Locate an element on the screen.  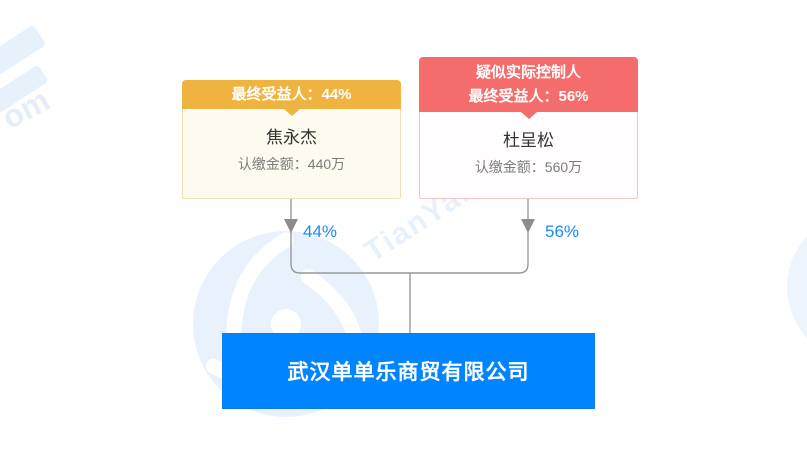
shareholder-name: 焦永杰 is located at coordinates (291, 137).